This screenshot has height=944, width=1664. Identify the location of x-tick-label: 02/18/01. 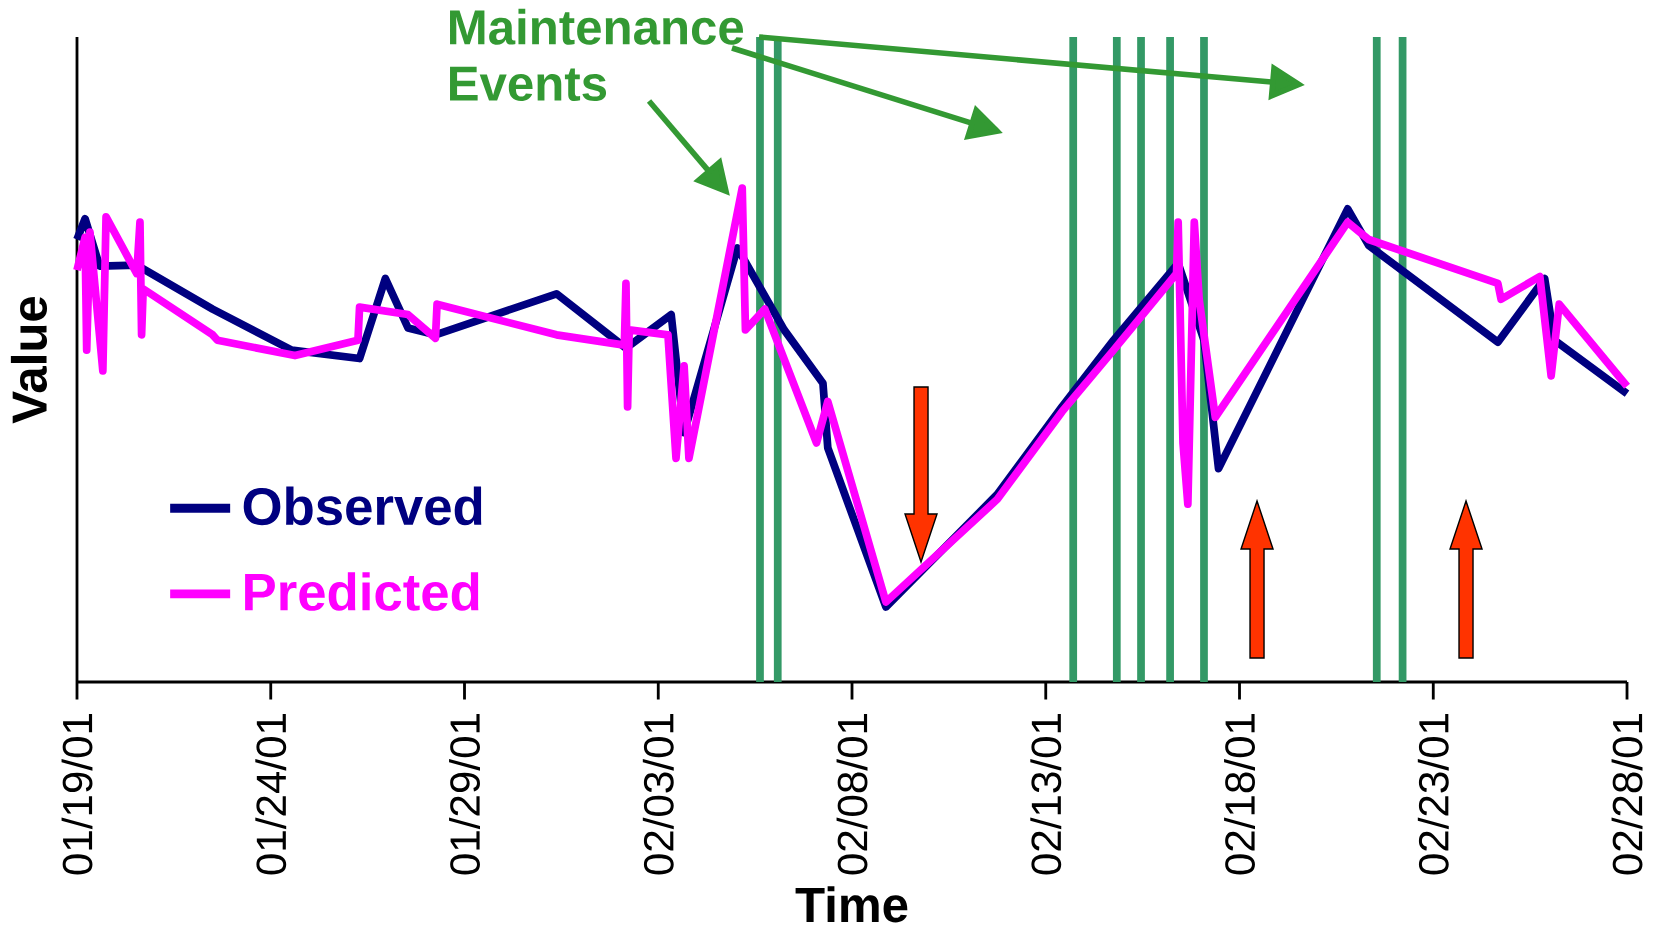
(1239, 794).